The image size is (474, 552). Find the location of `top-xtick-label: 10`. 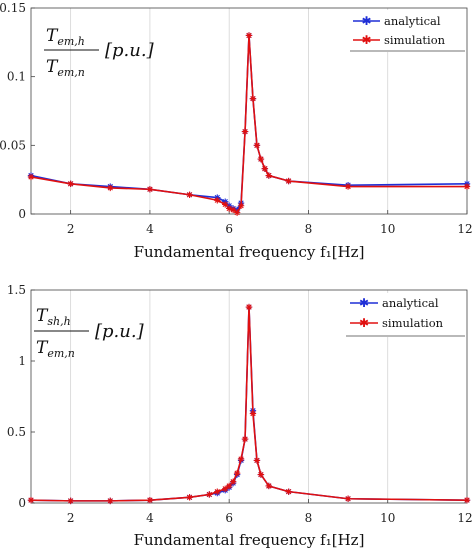

top-xtick-label: 10 is located at coordinates (387, 229).